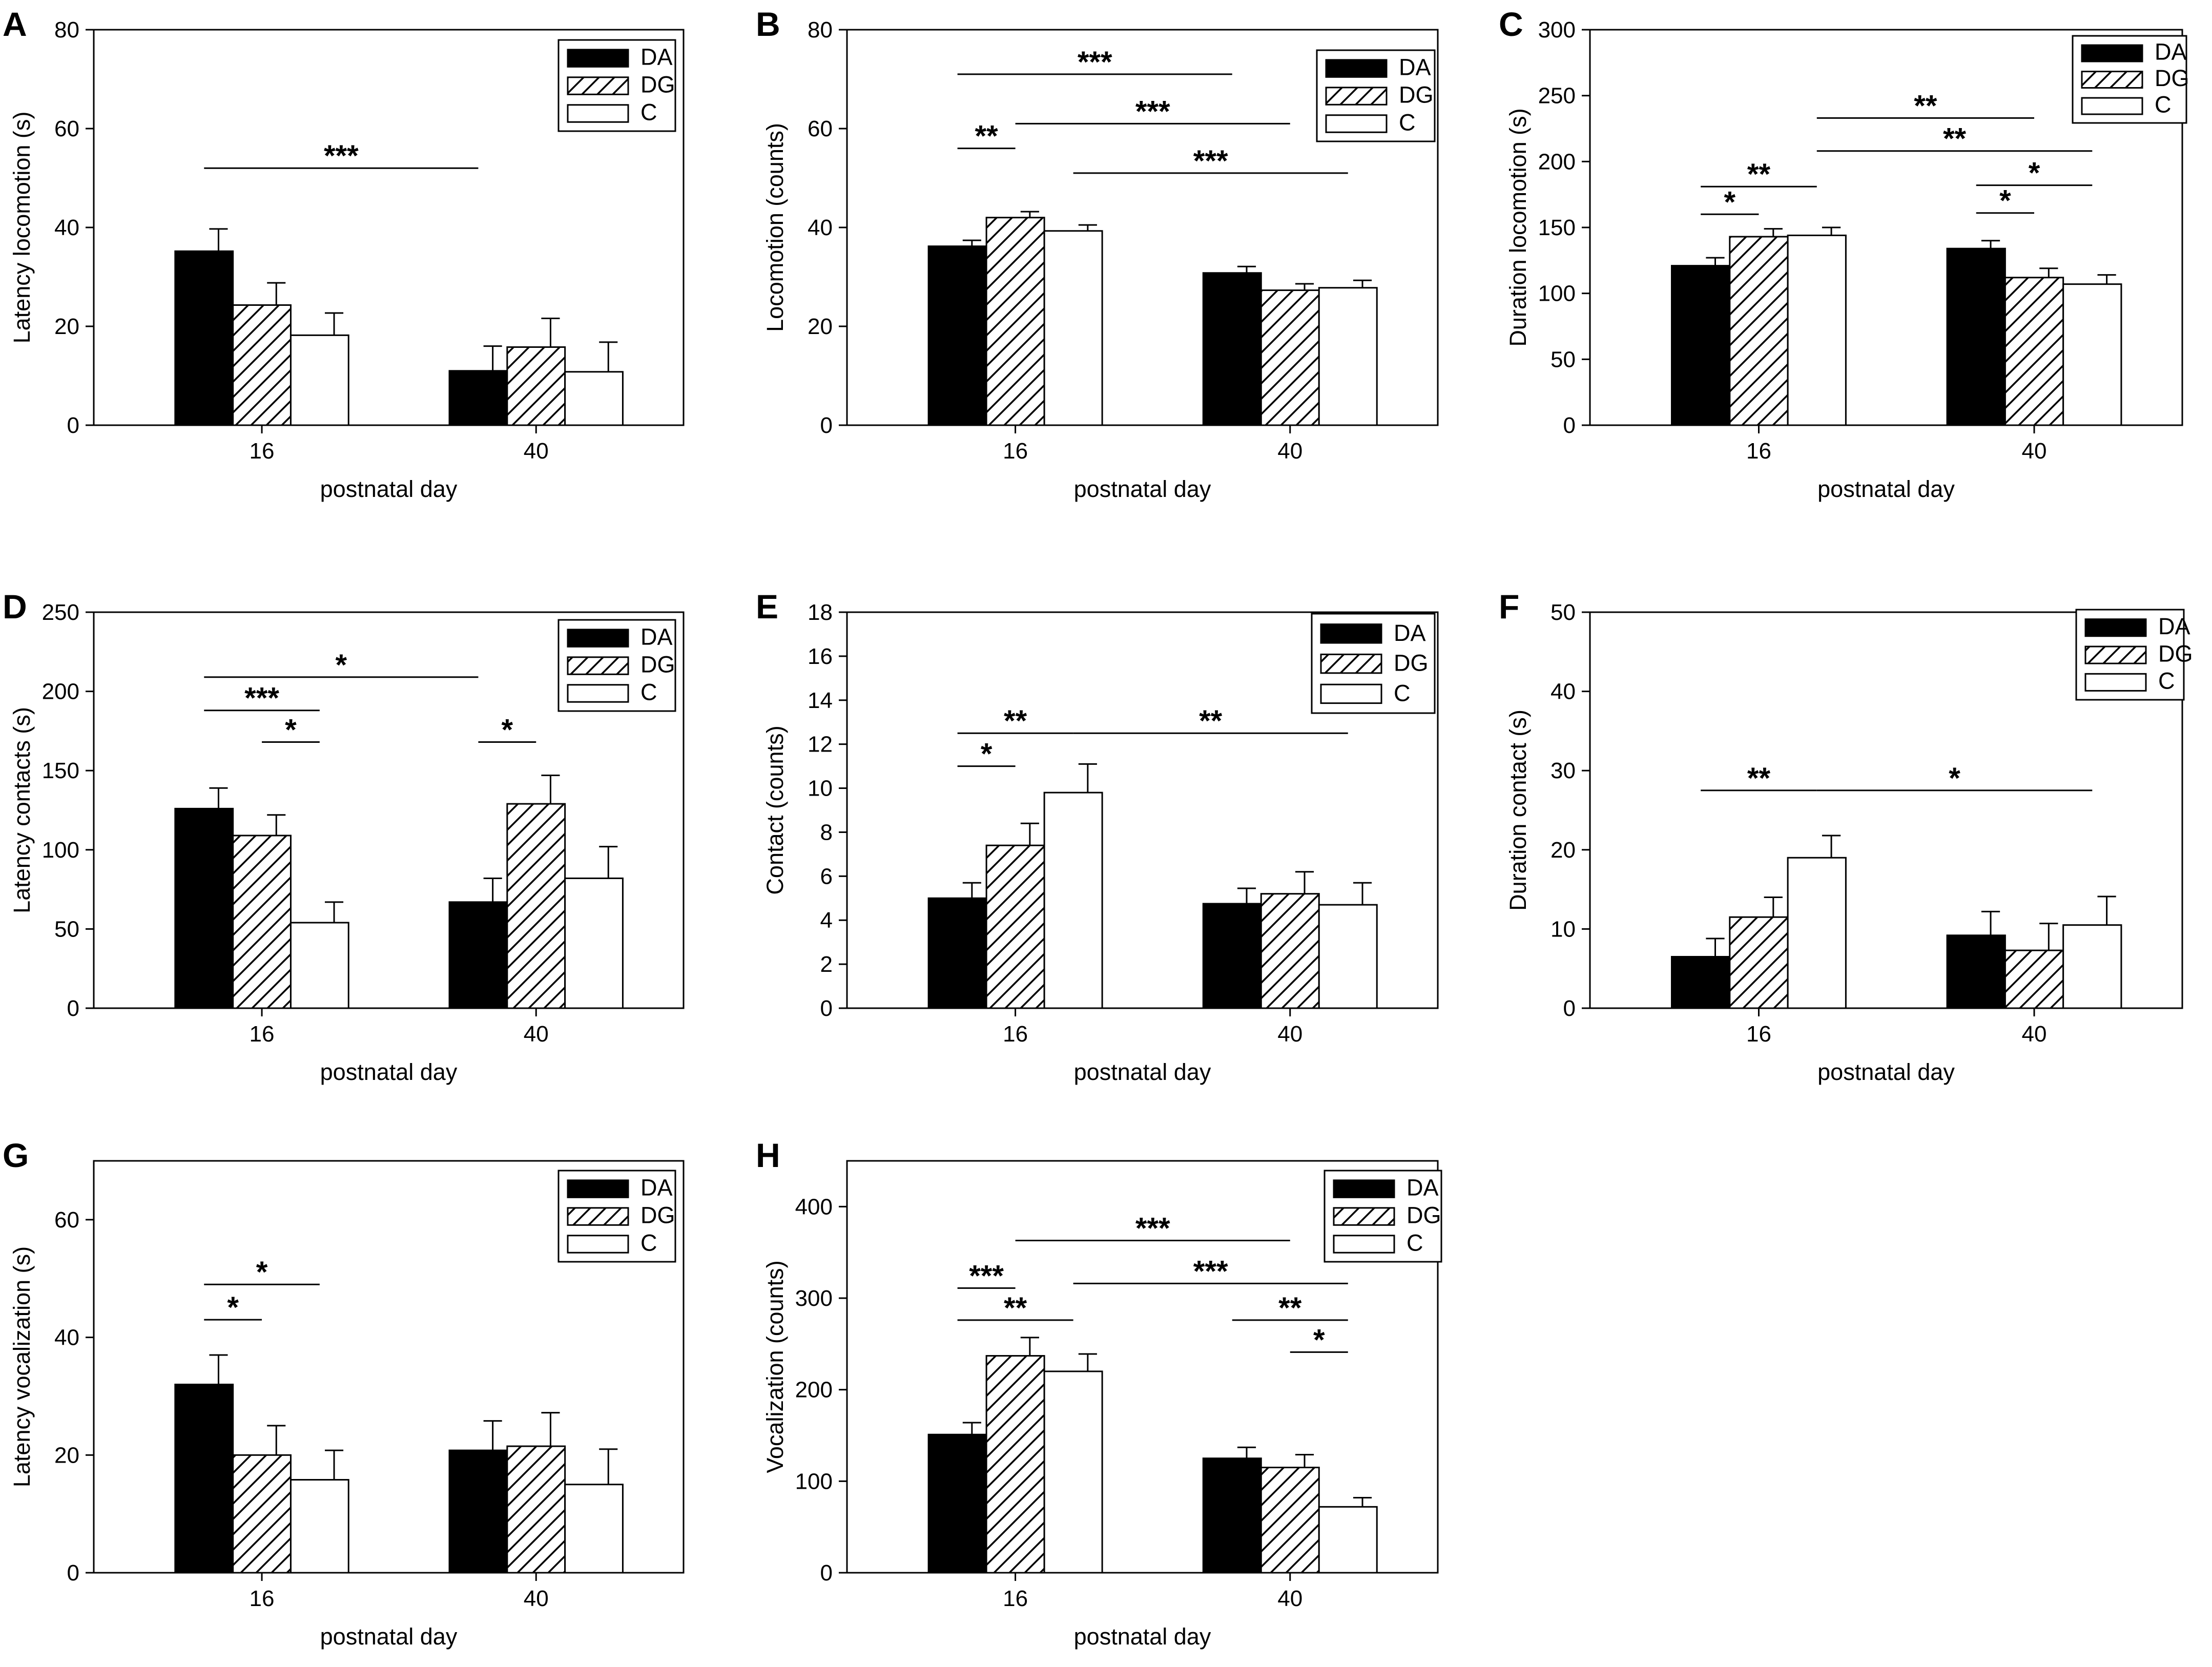 This screenshot has width=2212, height=1667. I want to click on panel-letter: A, so click(15, 24).